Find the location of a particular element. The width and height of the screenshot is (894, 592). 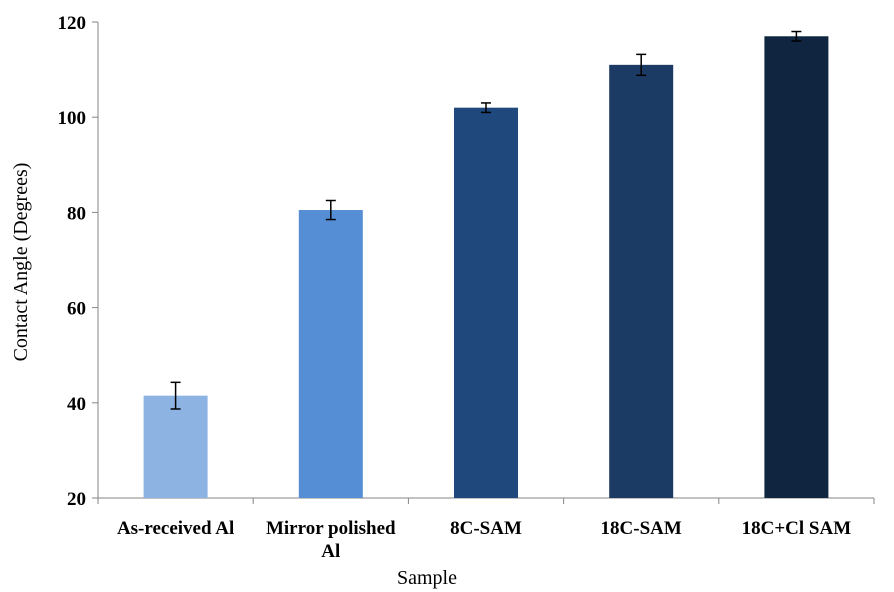

y-tick-label: 40 is located at coordinates (76, 404).